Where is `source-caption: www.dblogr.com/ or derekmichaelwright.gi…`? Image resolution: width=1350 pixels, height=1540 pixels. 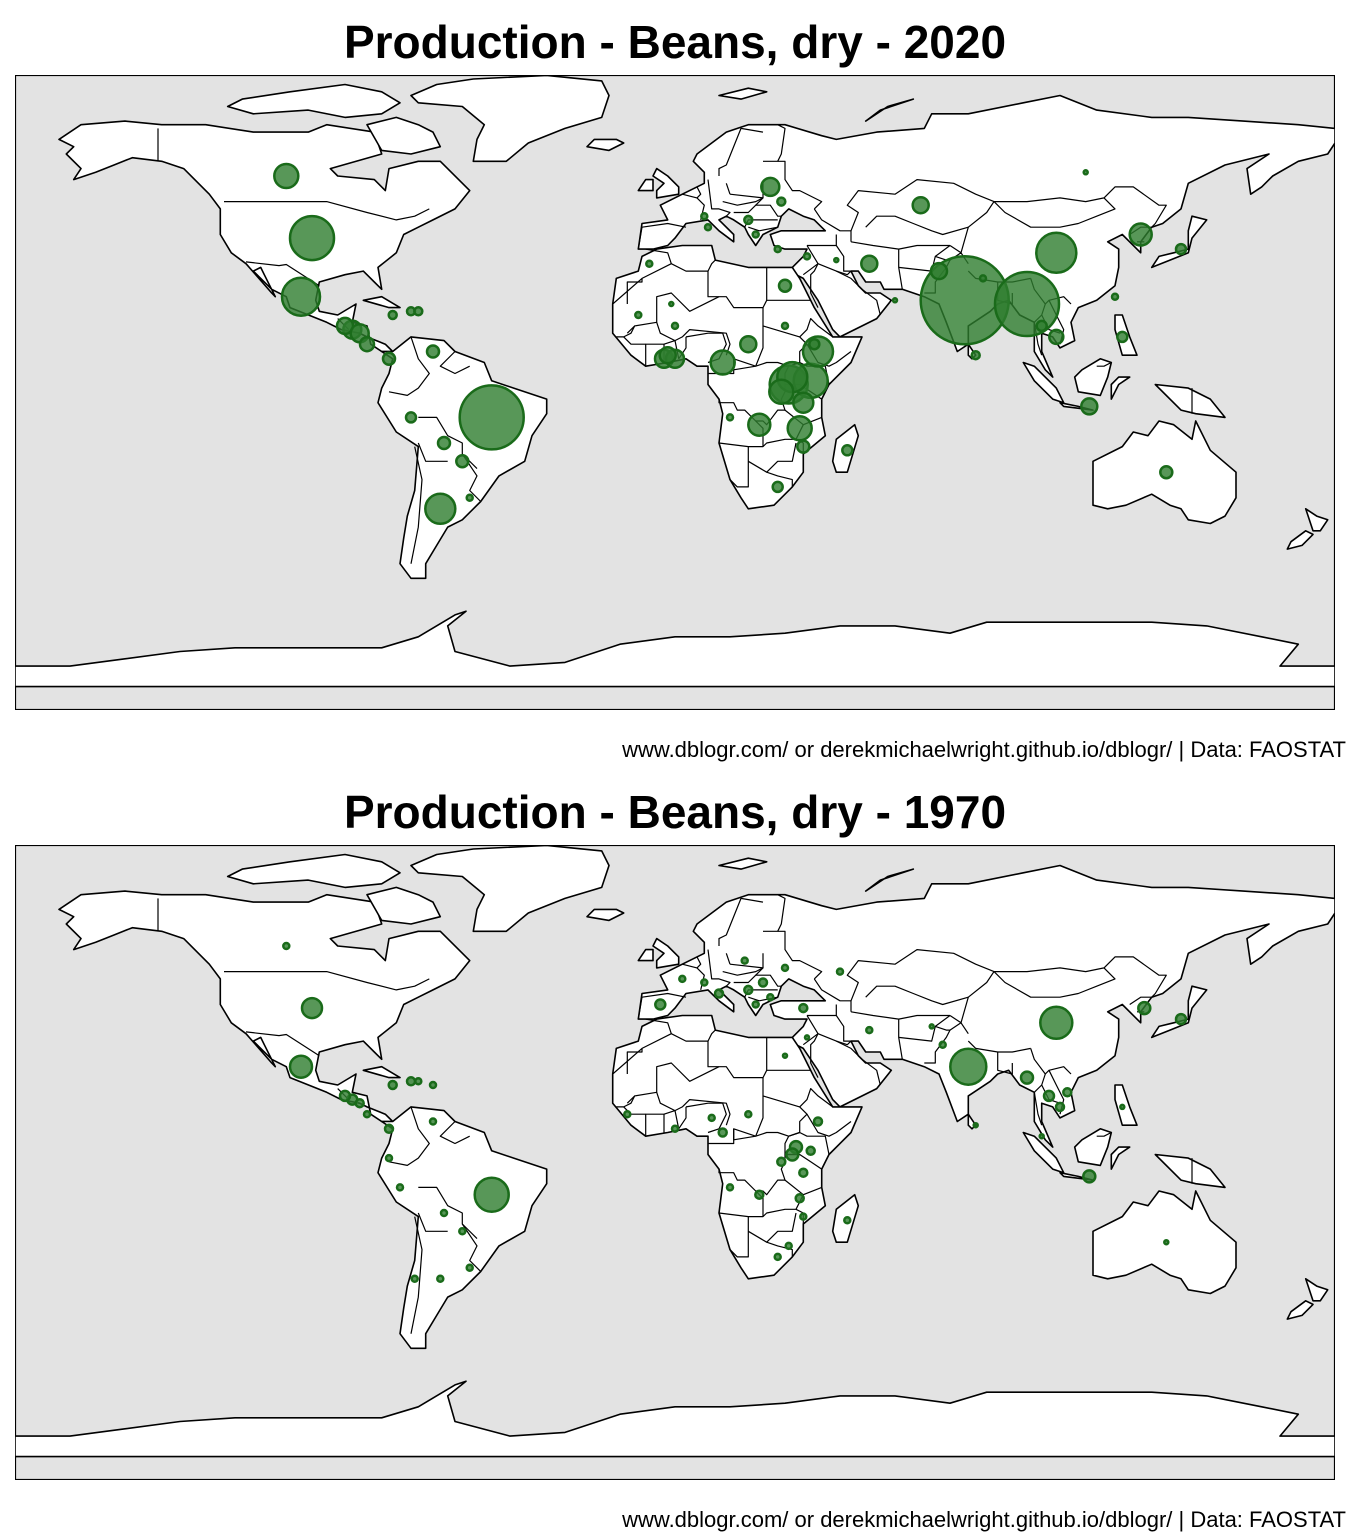
source-caption: www.dblogr.com/ or derekmichaelwright.gi… is located at coordinates (984, 749).